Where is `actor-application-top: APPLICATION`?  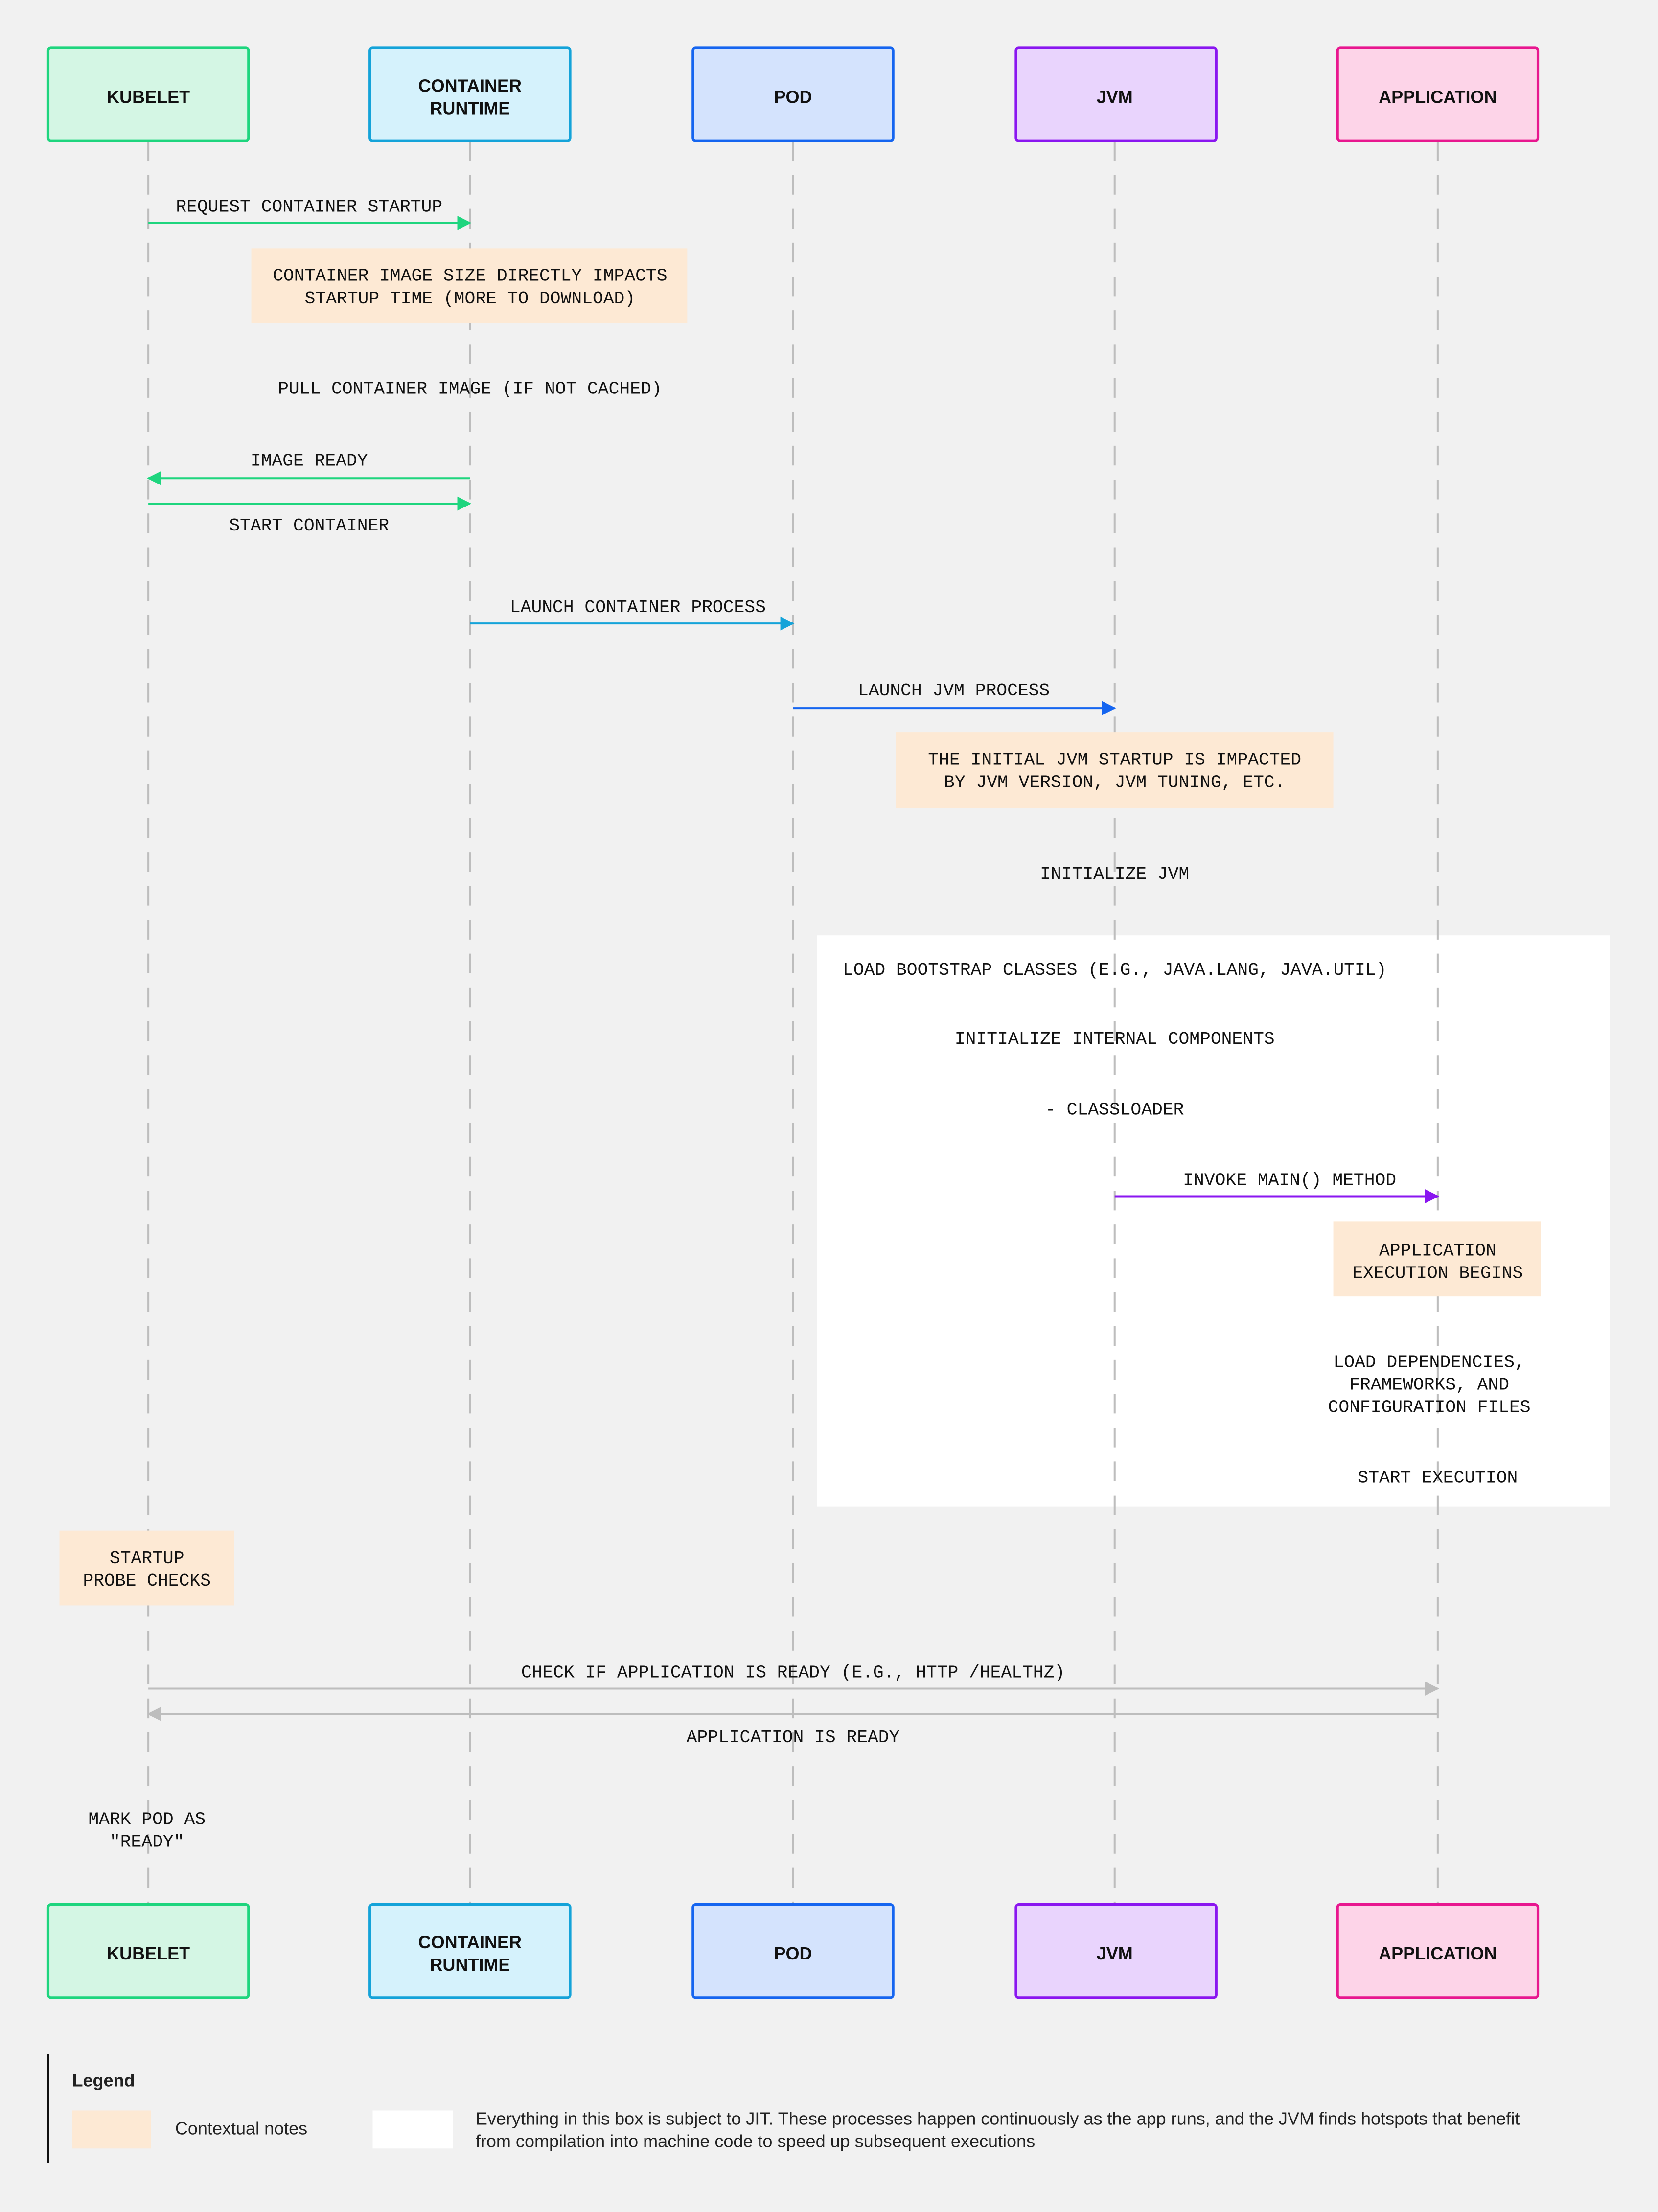 actor-application-top: APPLICATION is located at coordinates (1438, 94).